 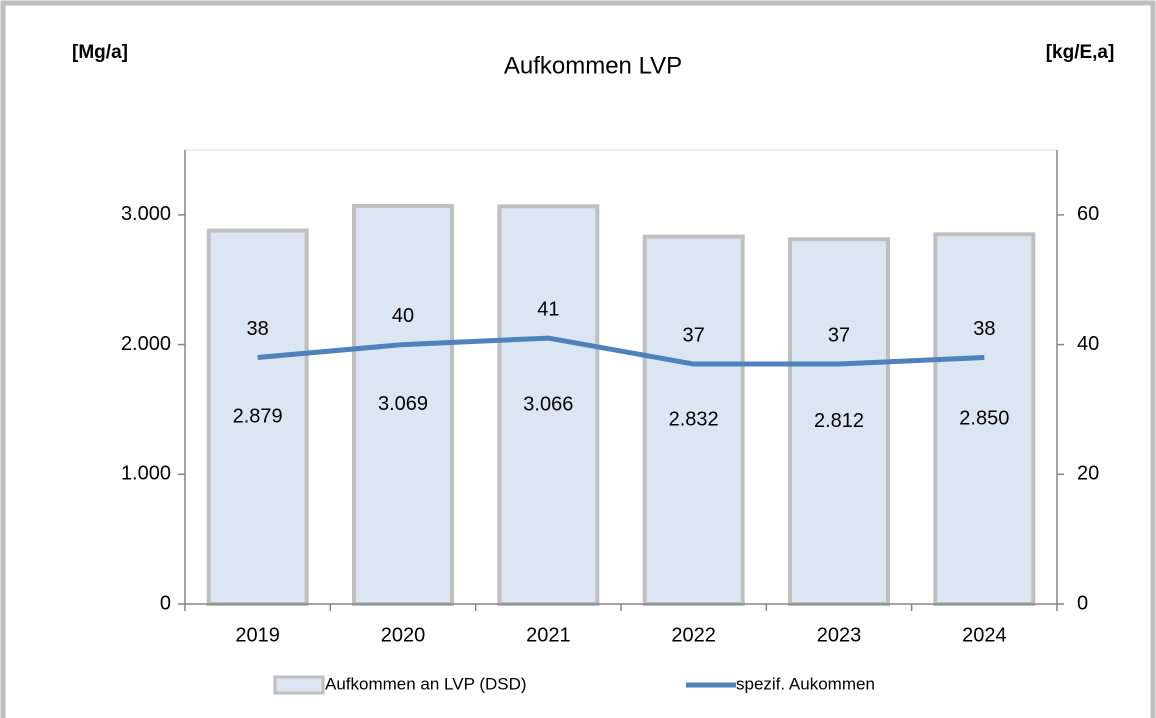 I want to click on y-tick-label: 0, so click(x=165, y=603).